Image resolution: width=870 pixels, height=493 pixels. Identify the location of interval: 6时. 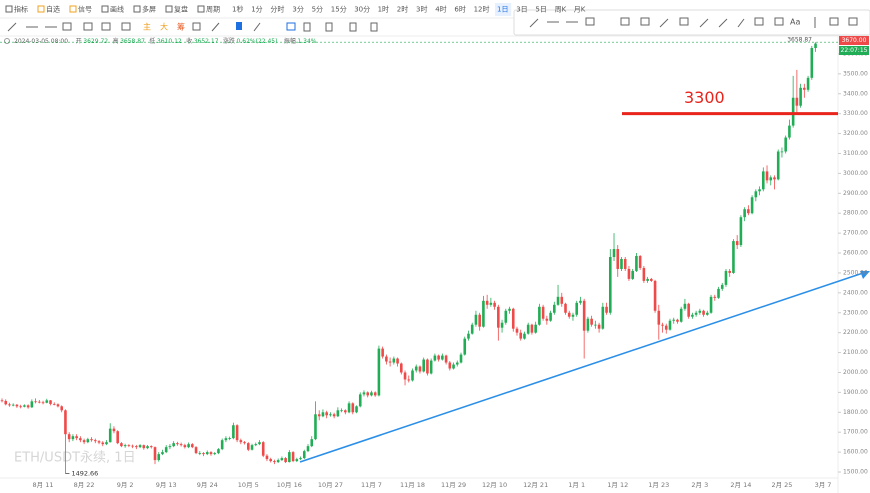
(459, 9).